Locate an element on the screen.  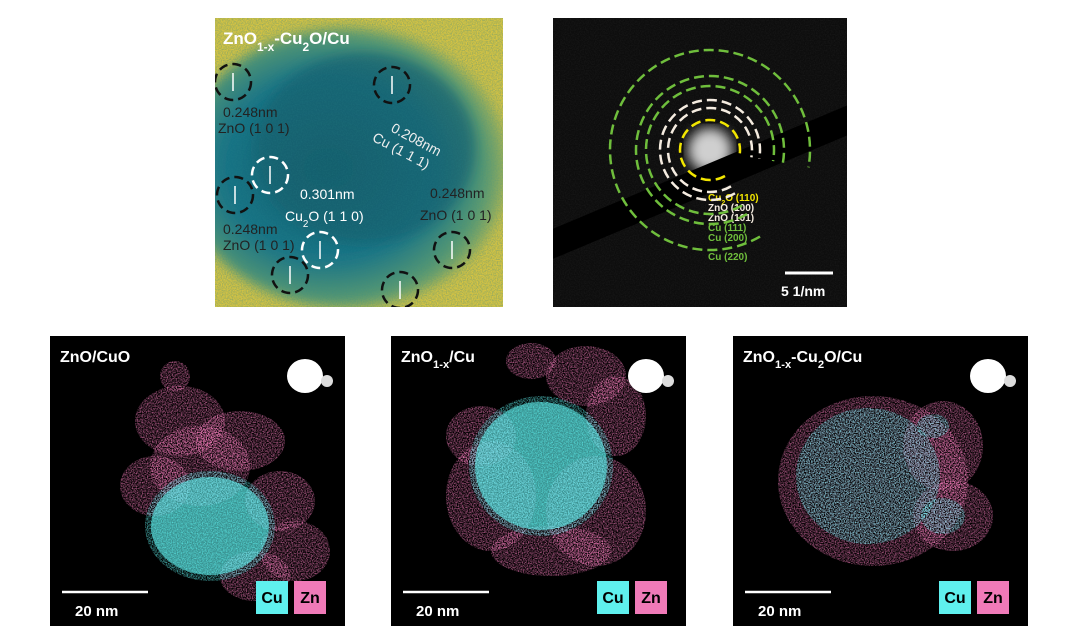
eds-title: ZnO/CuO is located at coordinates (95, 357).